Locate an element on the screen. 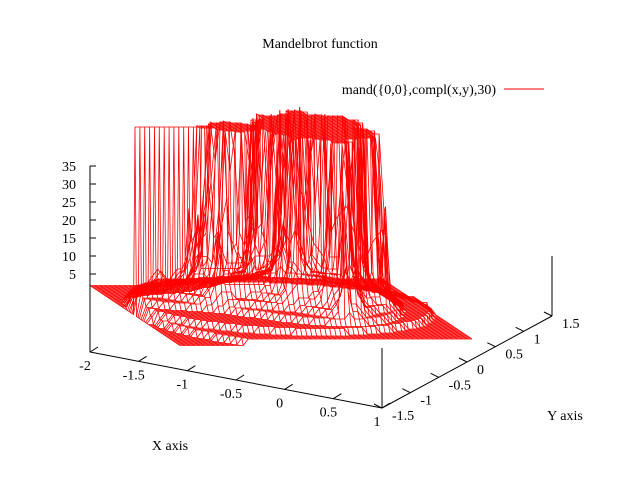 The width and height of the screenshot is (640, 480). surface-isoline-x is located at coordinates (309, 263).